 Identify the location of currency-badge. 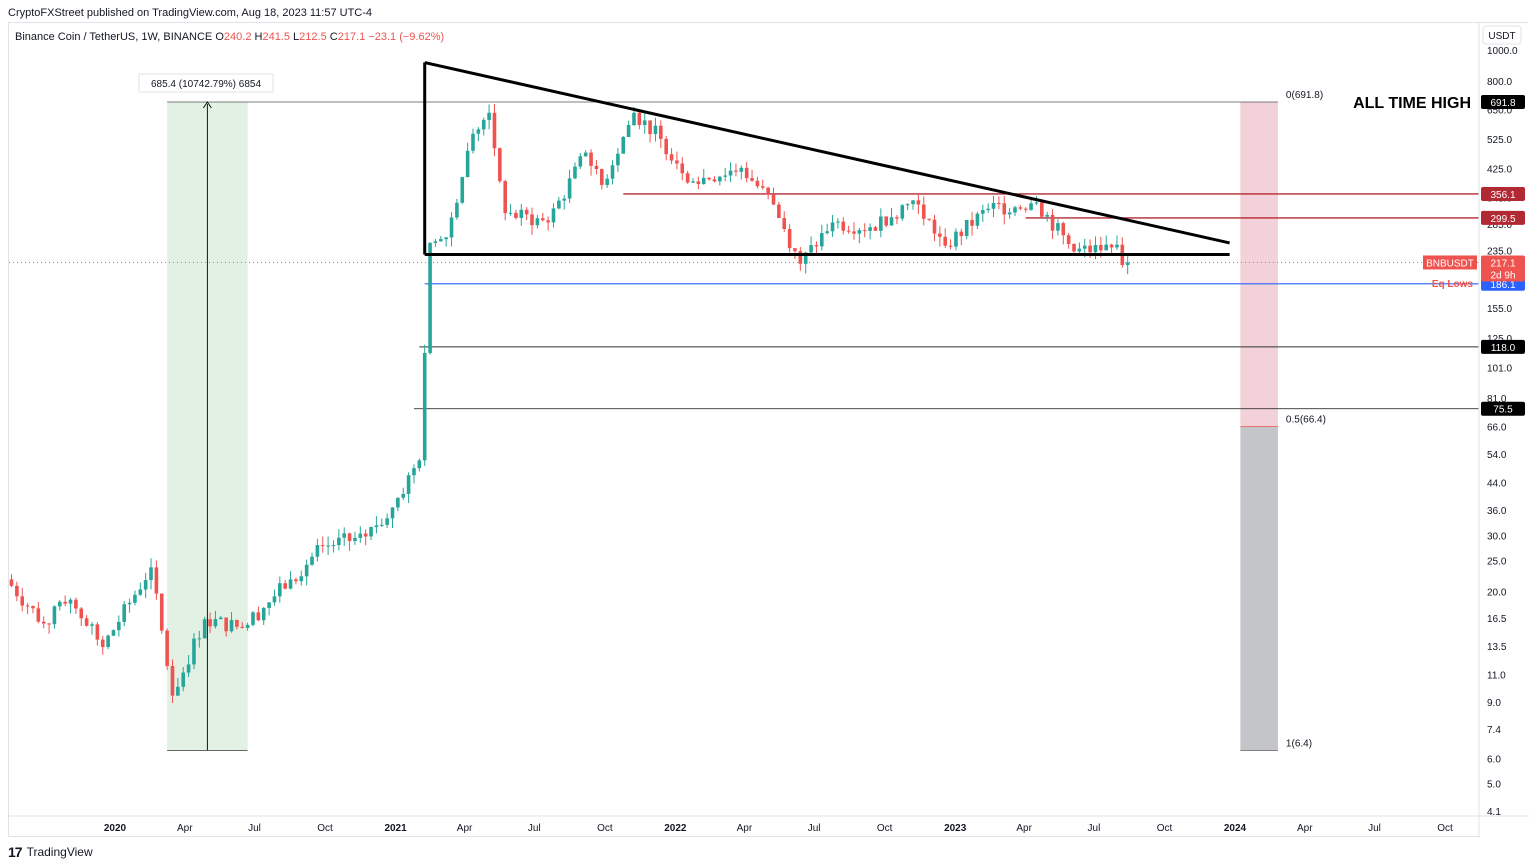
(1502, 35).